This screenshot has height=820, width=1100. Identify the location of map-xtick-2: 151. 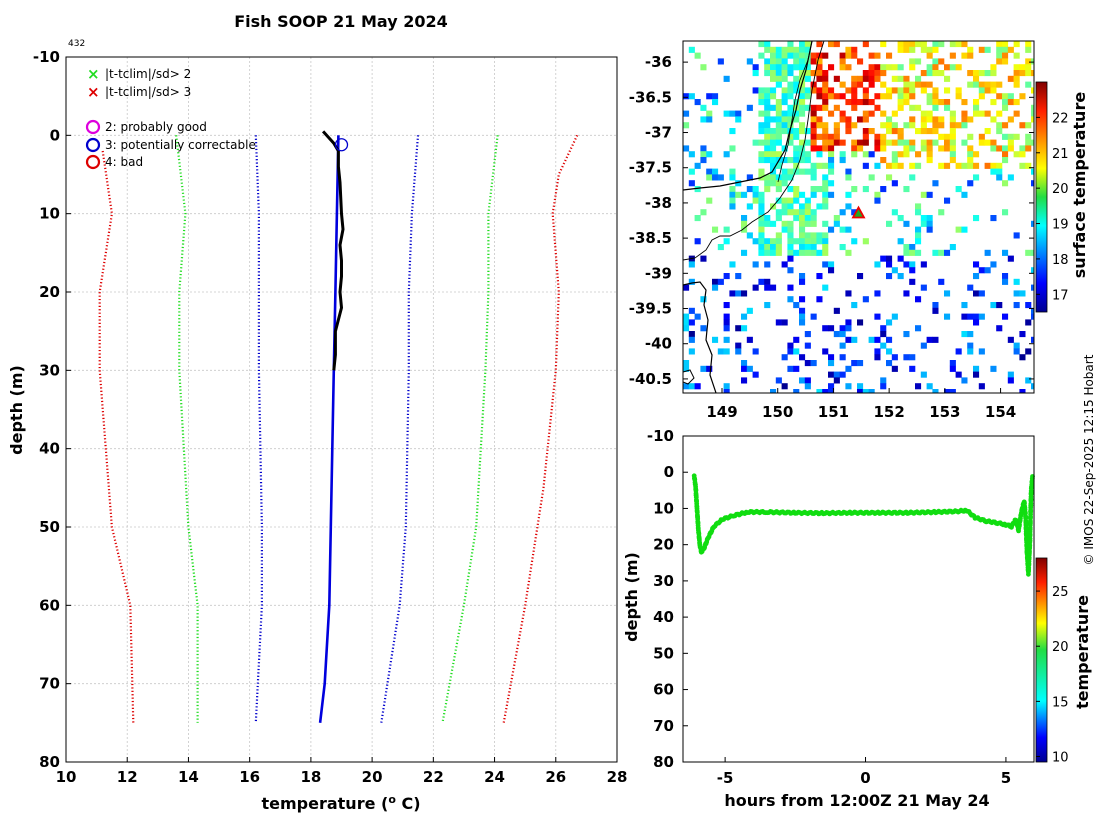
(833, 412).